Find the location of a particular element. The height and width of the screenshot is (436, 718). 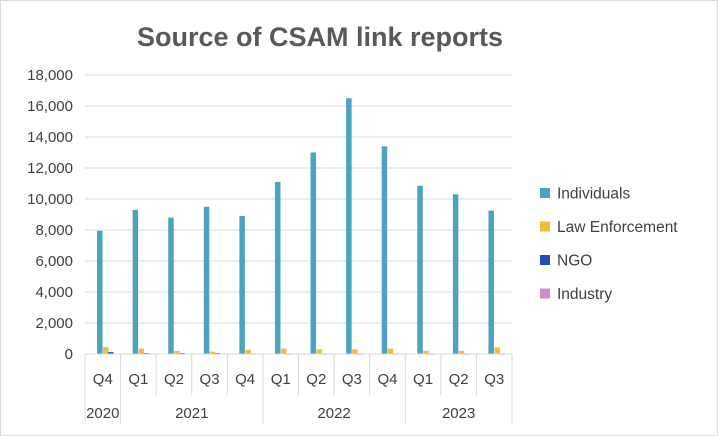

y-tick-label: 4,000 is located at coordinates (54, 292).